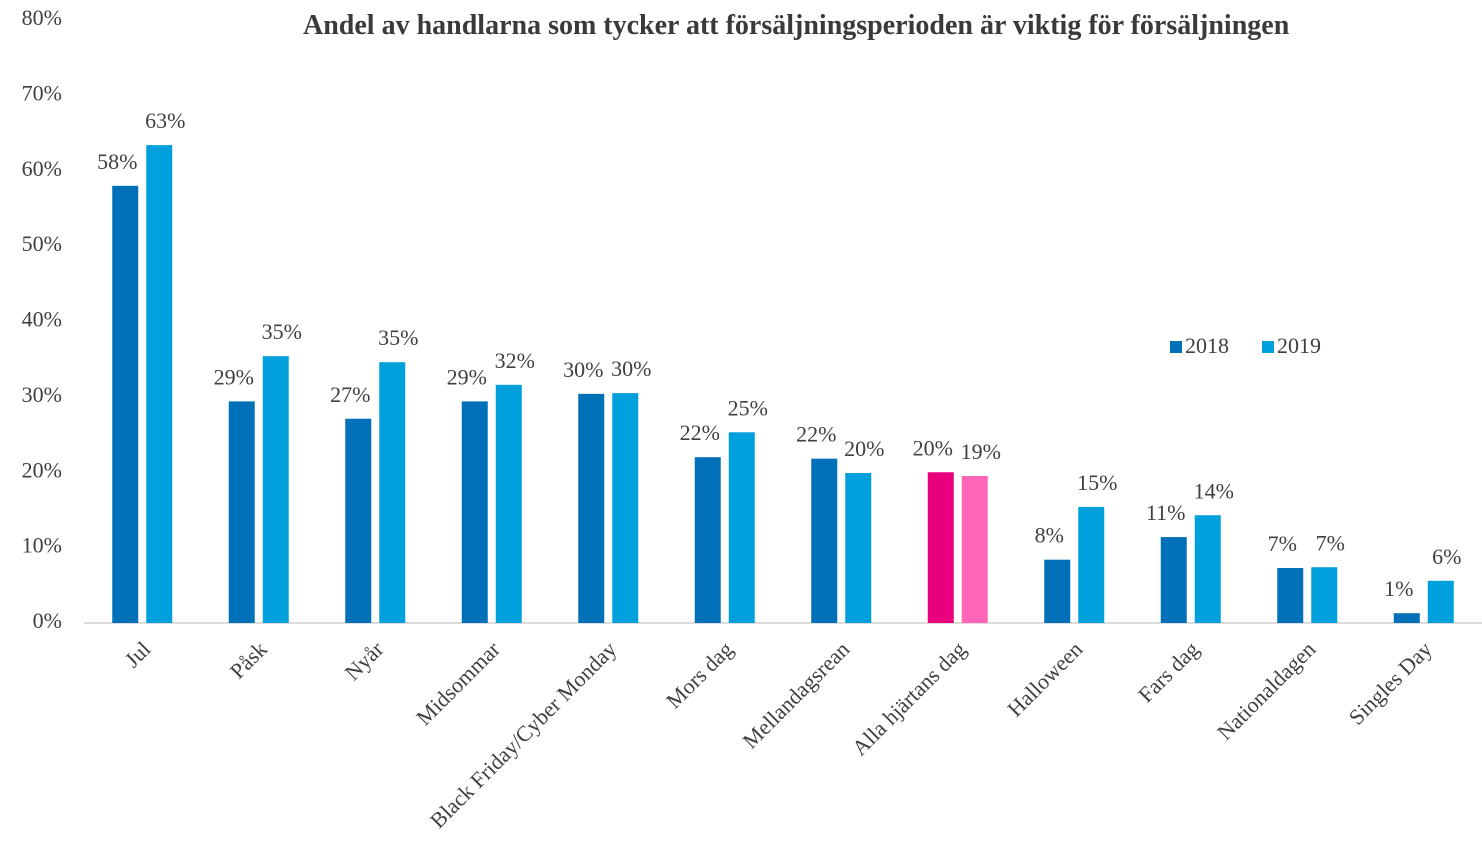  What do you see at coordinates (1266, 690) in the screenshot?
I see `x-tick-label: Nationaldagen` at bounding box center [1266, 690].